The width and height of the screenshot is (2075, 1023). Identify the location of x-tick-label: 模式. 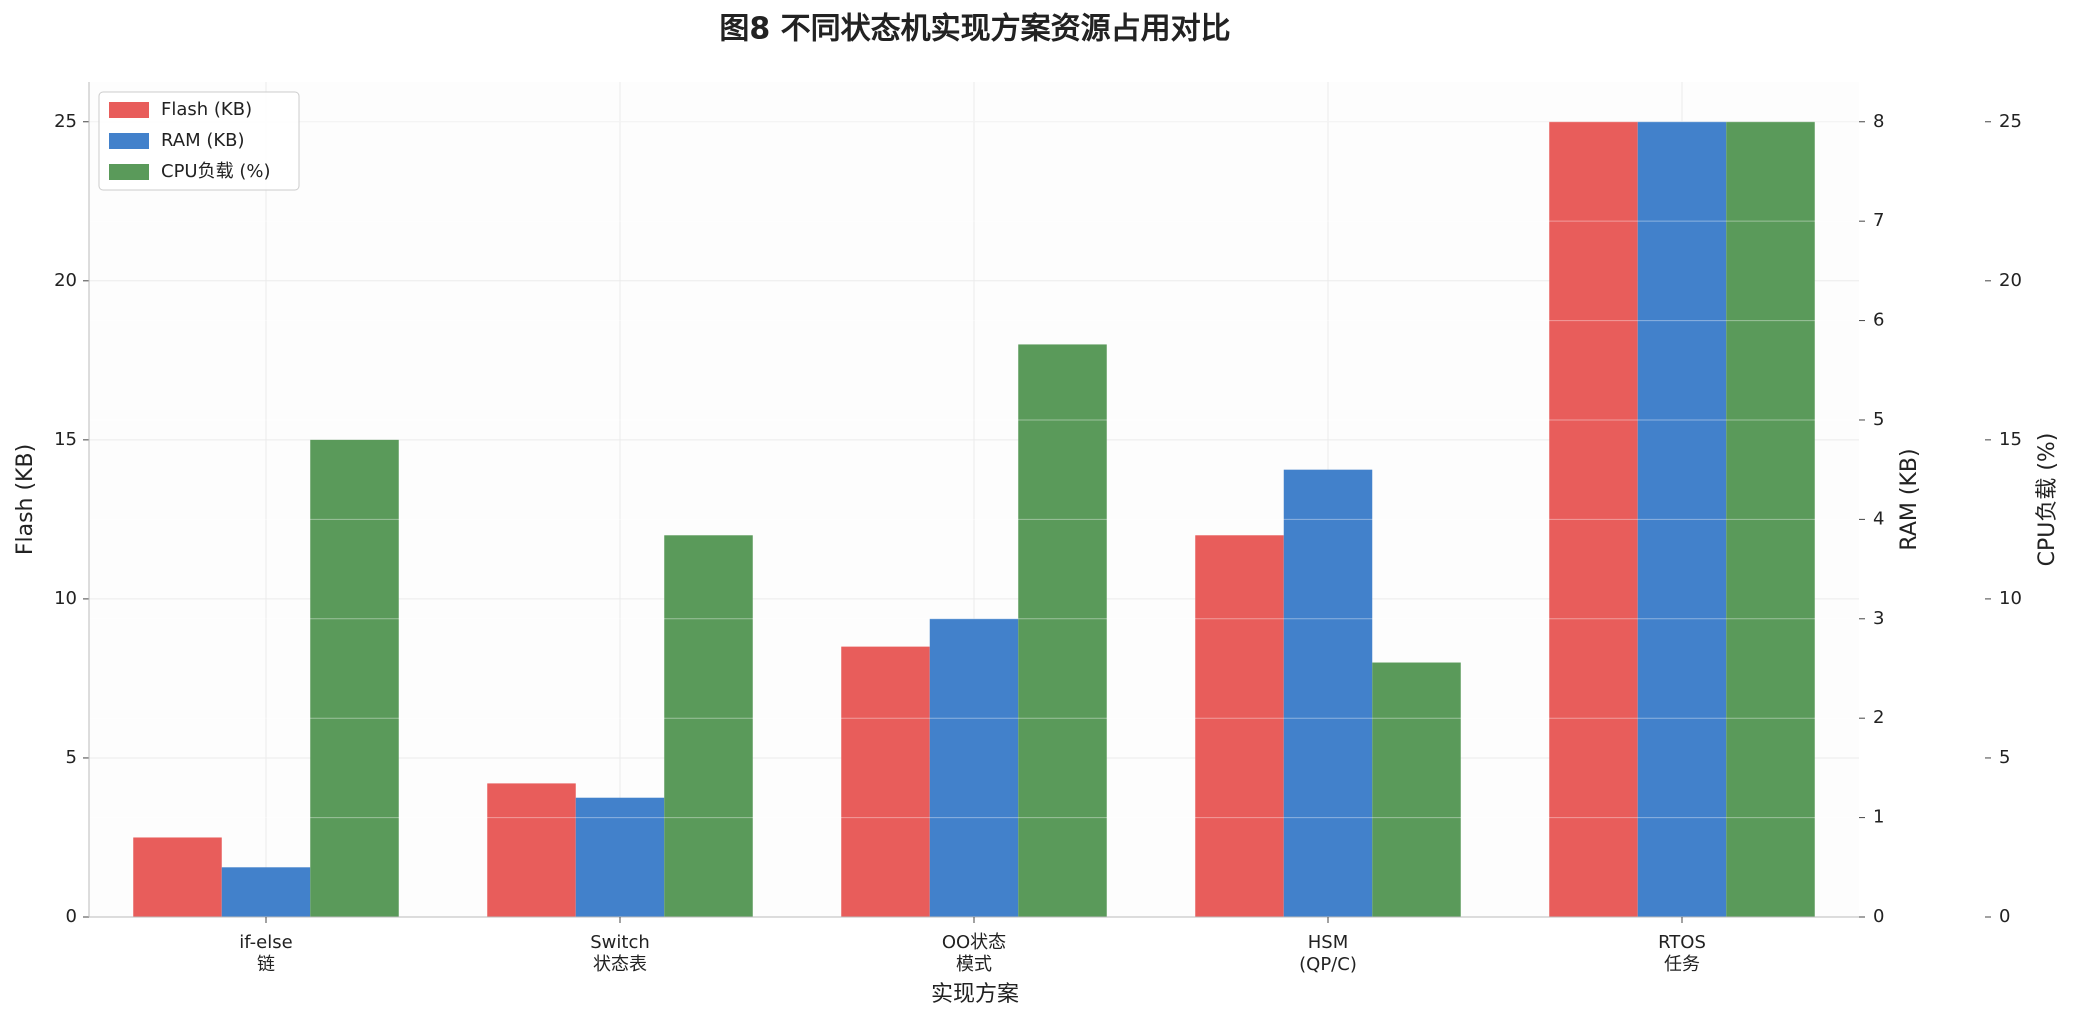
(974, 964).